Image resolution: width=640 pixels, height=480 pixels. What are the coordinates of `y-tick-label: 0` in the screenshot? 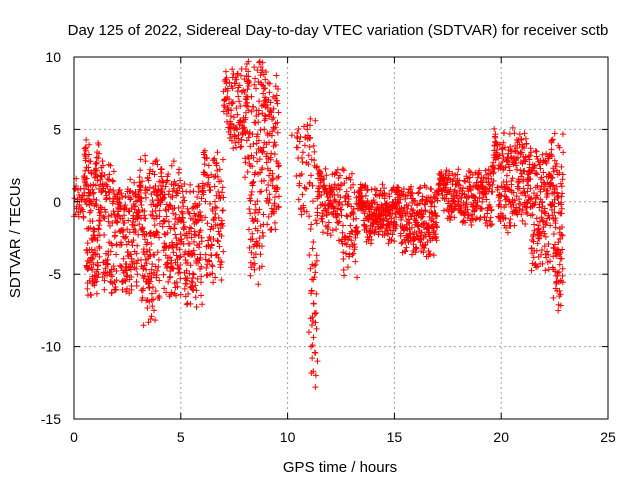 It's located at (57, 202).